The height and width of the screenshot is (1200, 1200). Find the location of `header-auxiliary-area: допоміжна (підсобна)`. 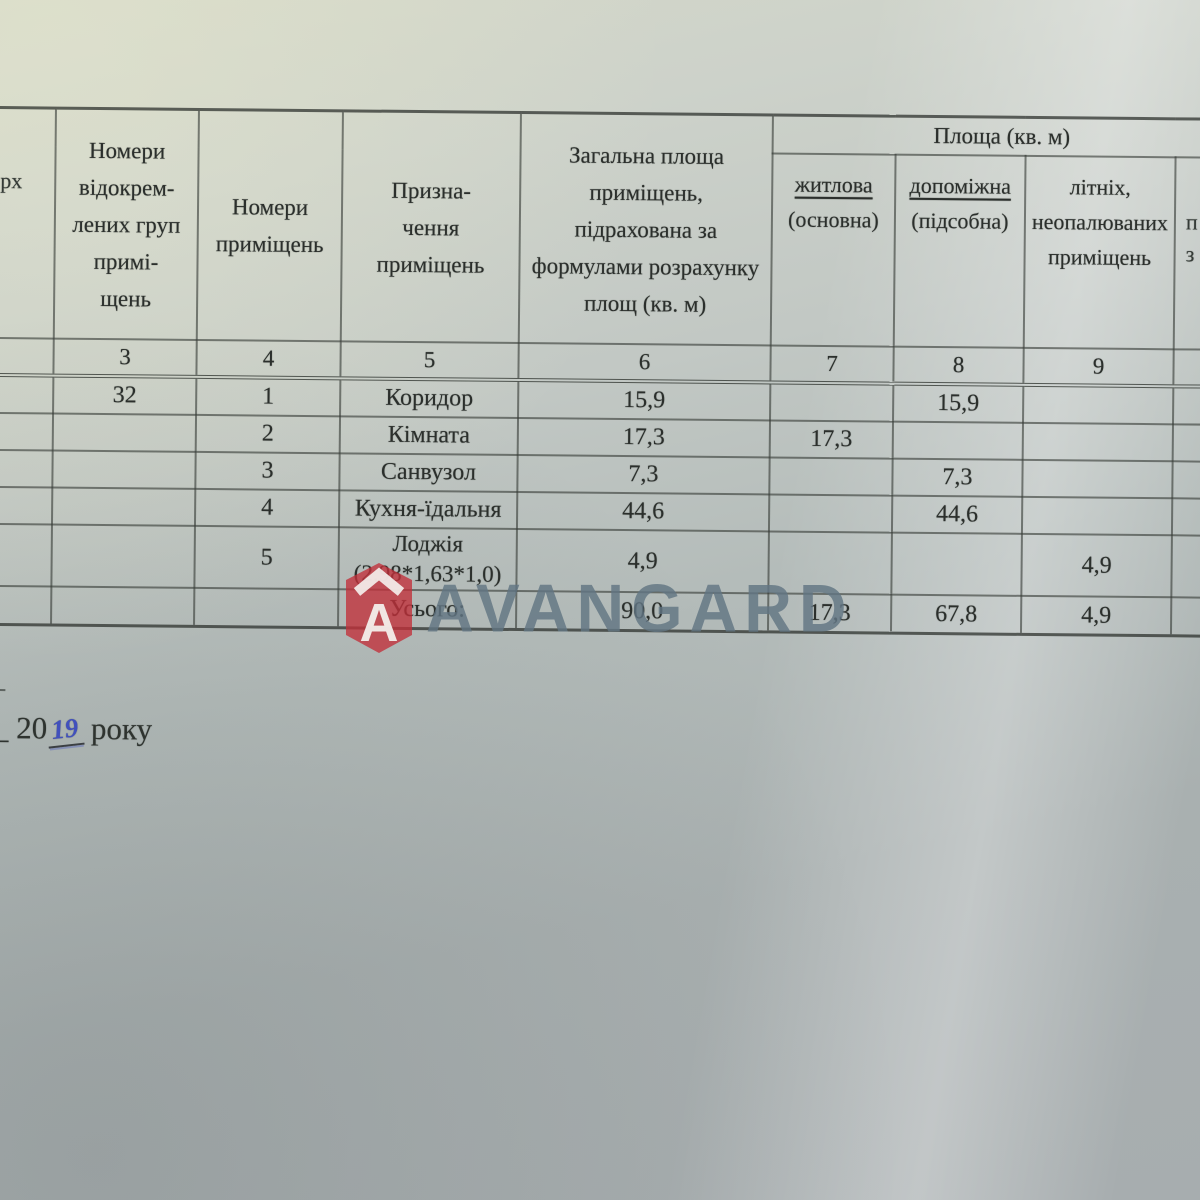

header-auxiliary-area: допоміжна (підсобна) is located at coordinates (959, 251).